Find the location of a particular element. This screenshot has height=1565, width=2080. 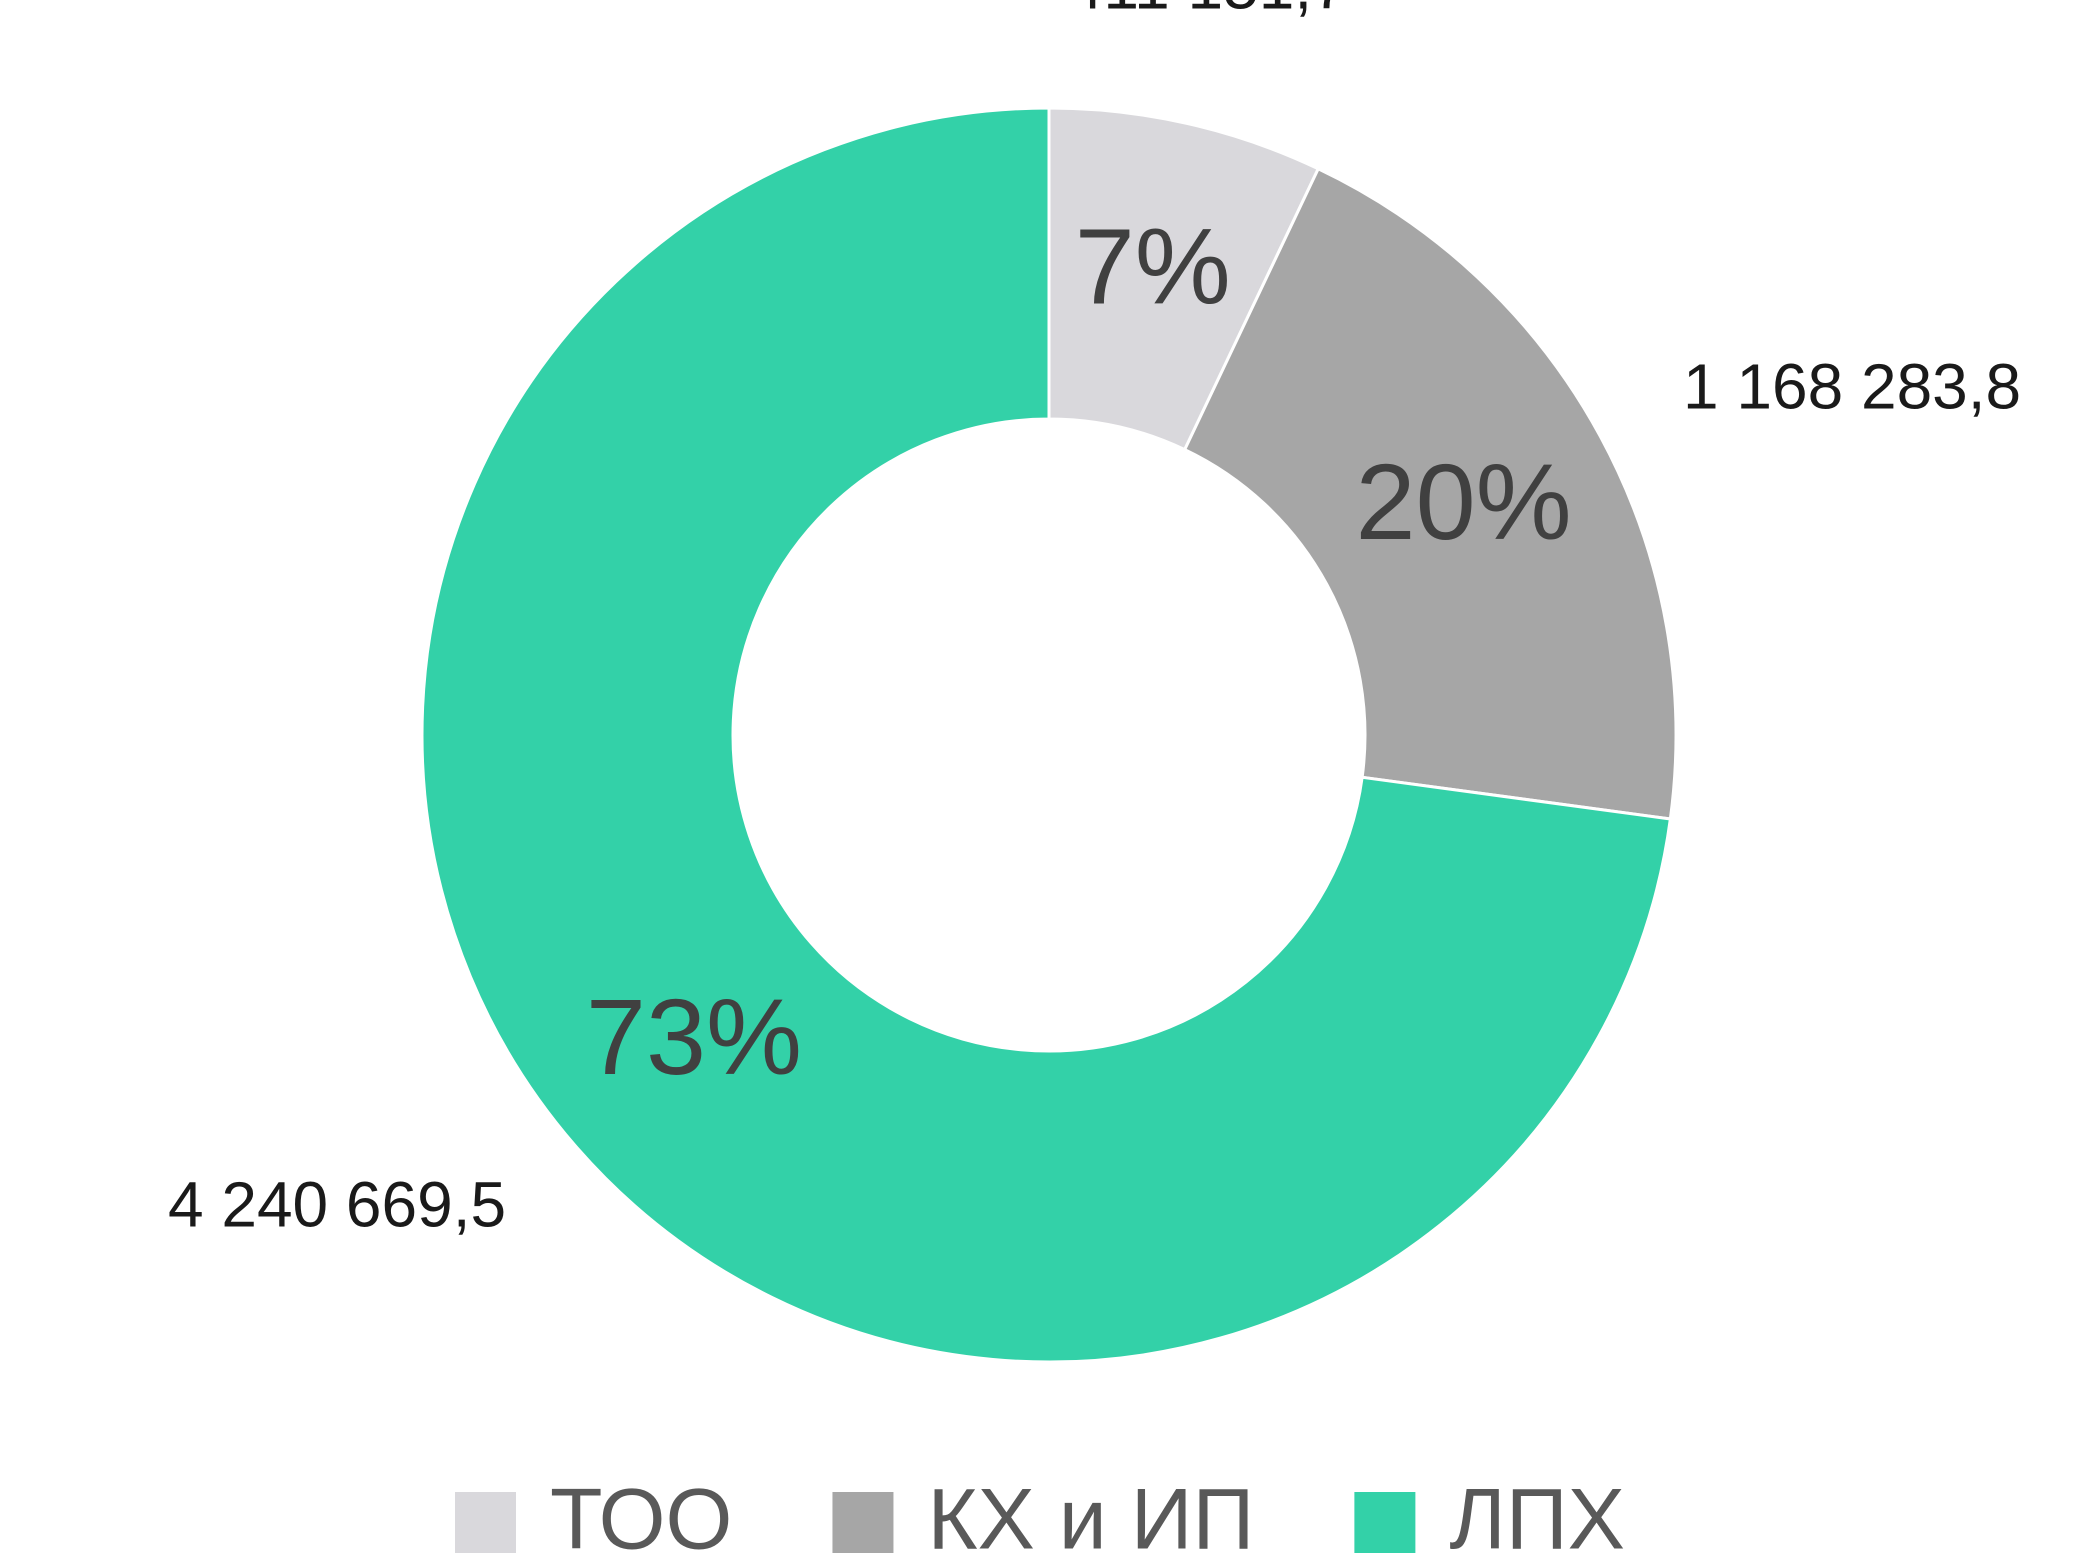

legend-label: КХ и ИП is located at coordinates (1090, 1518).